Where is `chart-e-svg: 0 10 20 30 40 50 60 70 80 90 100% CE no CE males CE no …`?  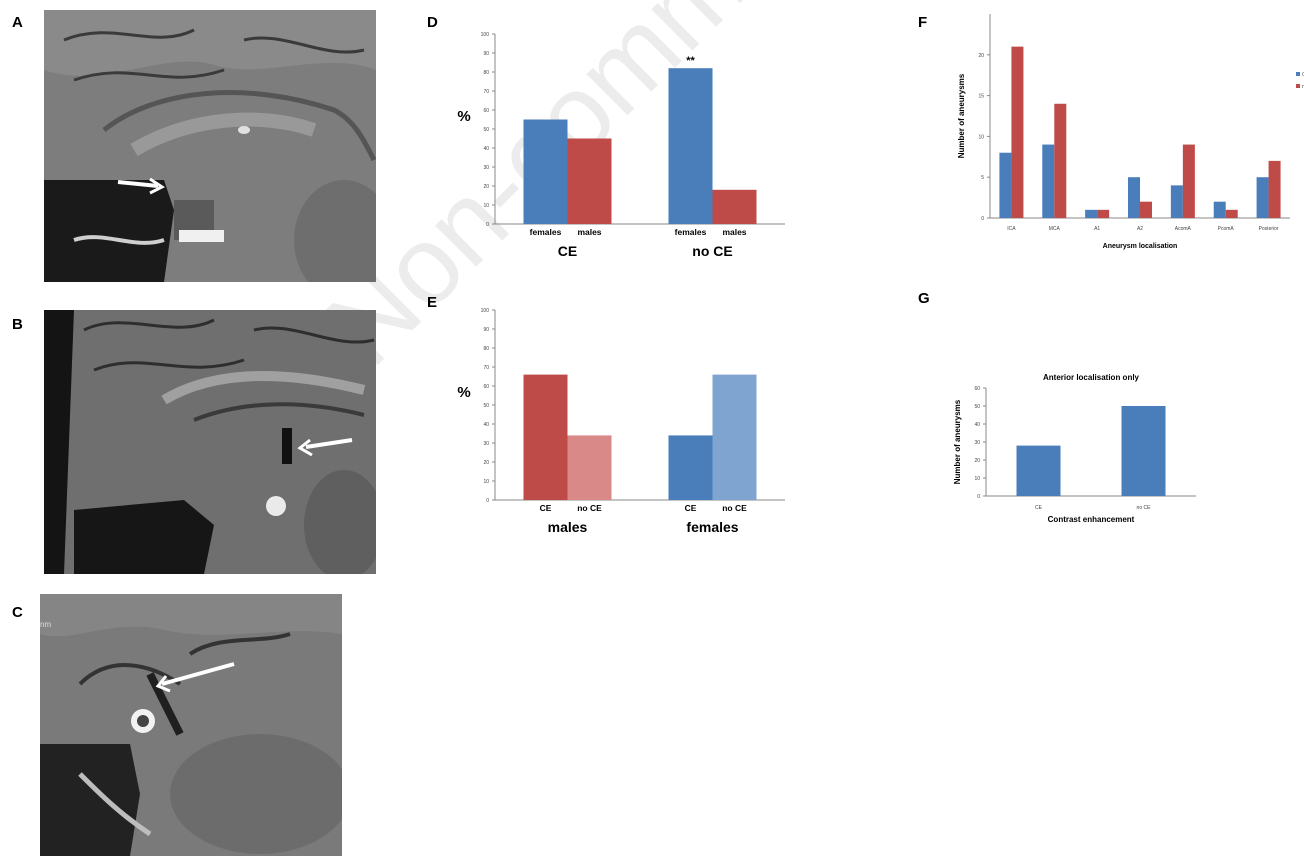 chart-e-svg: 0 10 20 30 40 50 60 70 80 90 100% CE no CE males CE no … is located at coordinates (621, 421).